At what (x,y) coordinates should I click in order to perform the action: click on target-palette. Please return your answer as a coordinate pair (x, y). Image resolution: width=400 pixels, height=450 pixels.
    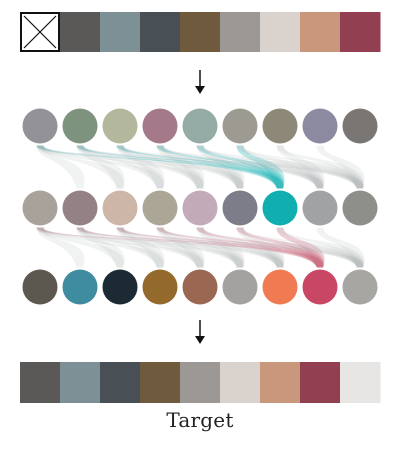
    Looking at the image, I should click on (200, 382).